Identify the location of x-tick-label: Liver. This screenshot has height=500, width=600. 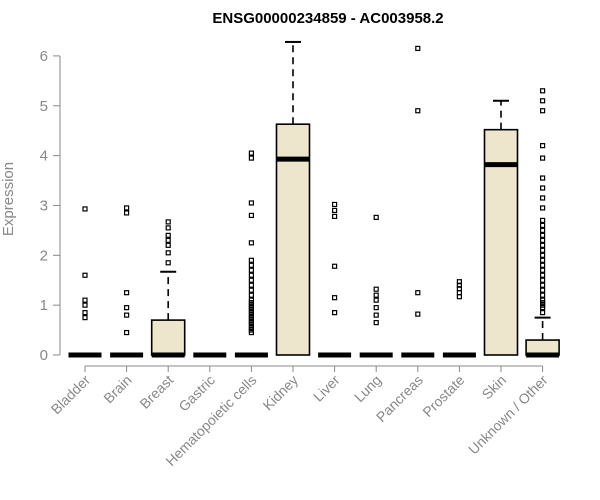
(326, 388).